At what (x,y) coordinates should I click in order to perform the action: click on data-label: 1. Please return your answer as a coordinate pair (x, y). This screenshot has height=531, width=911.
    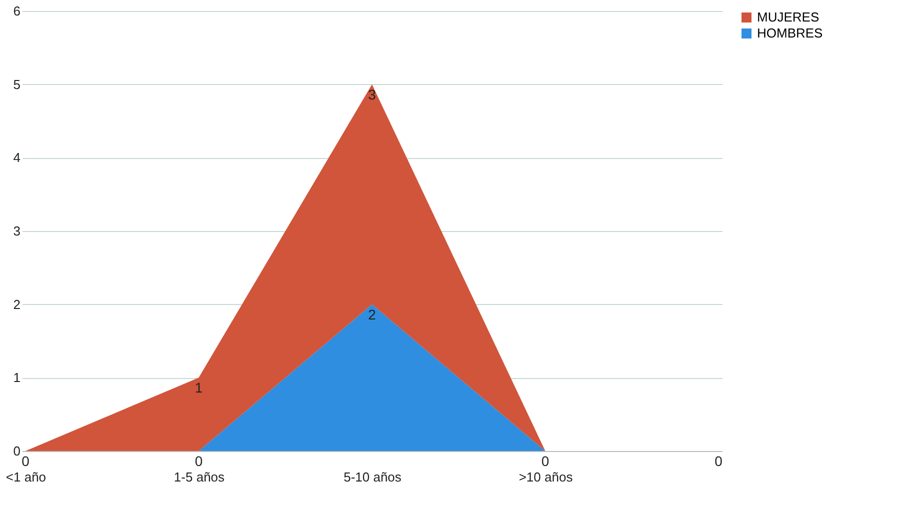
    Looking at the image, I should click on (198, 388).